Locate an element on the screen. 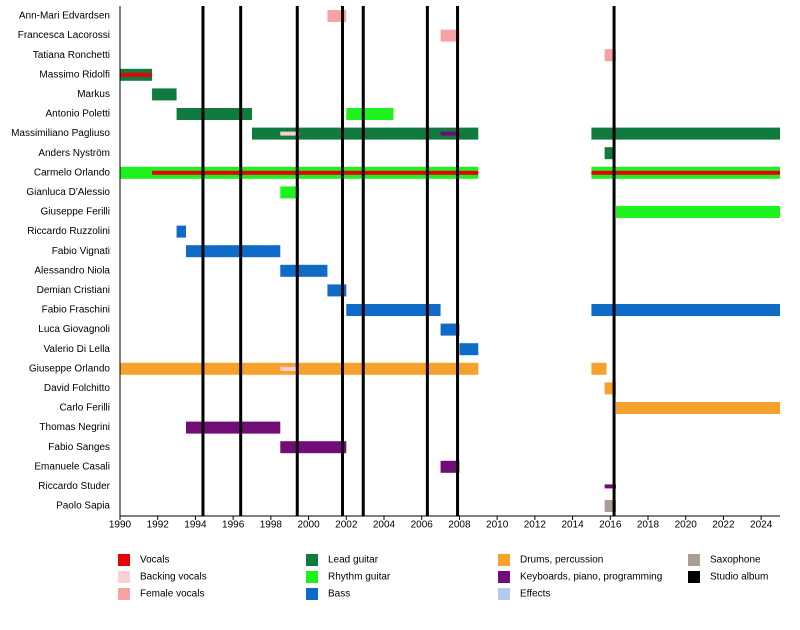 Image resolution: width=800 pixels, height=630 pixels. x-tick-label: 1992 is located at coordinates (158, 525).